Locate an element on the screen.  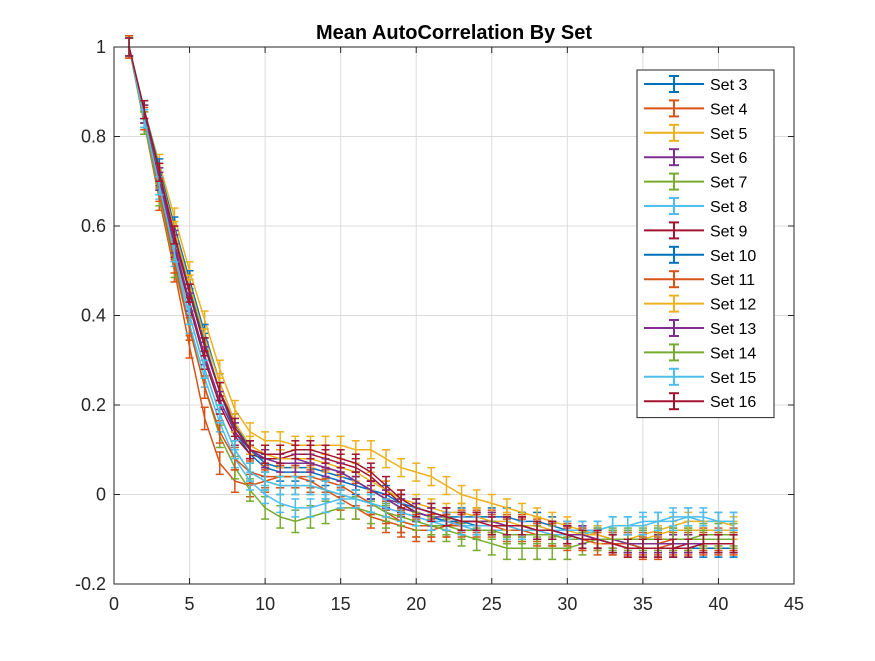
legend-label: Set 8 is located at coordinates (728, 207).